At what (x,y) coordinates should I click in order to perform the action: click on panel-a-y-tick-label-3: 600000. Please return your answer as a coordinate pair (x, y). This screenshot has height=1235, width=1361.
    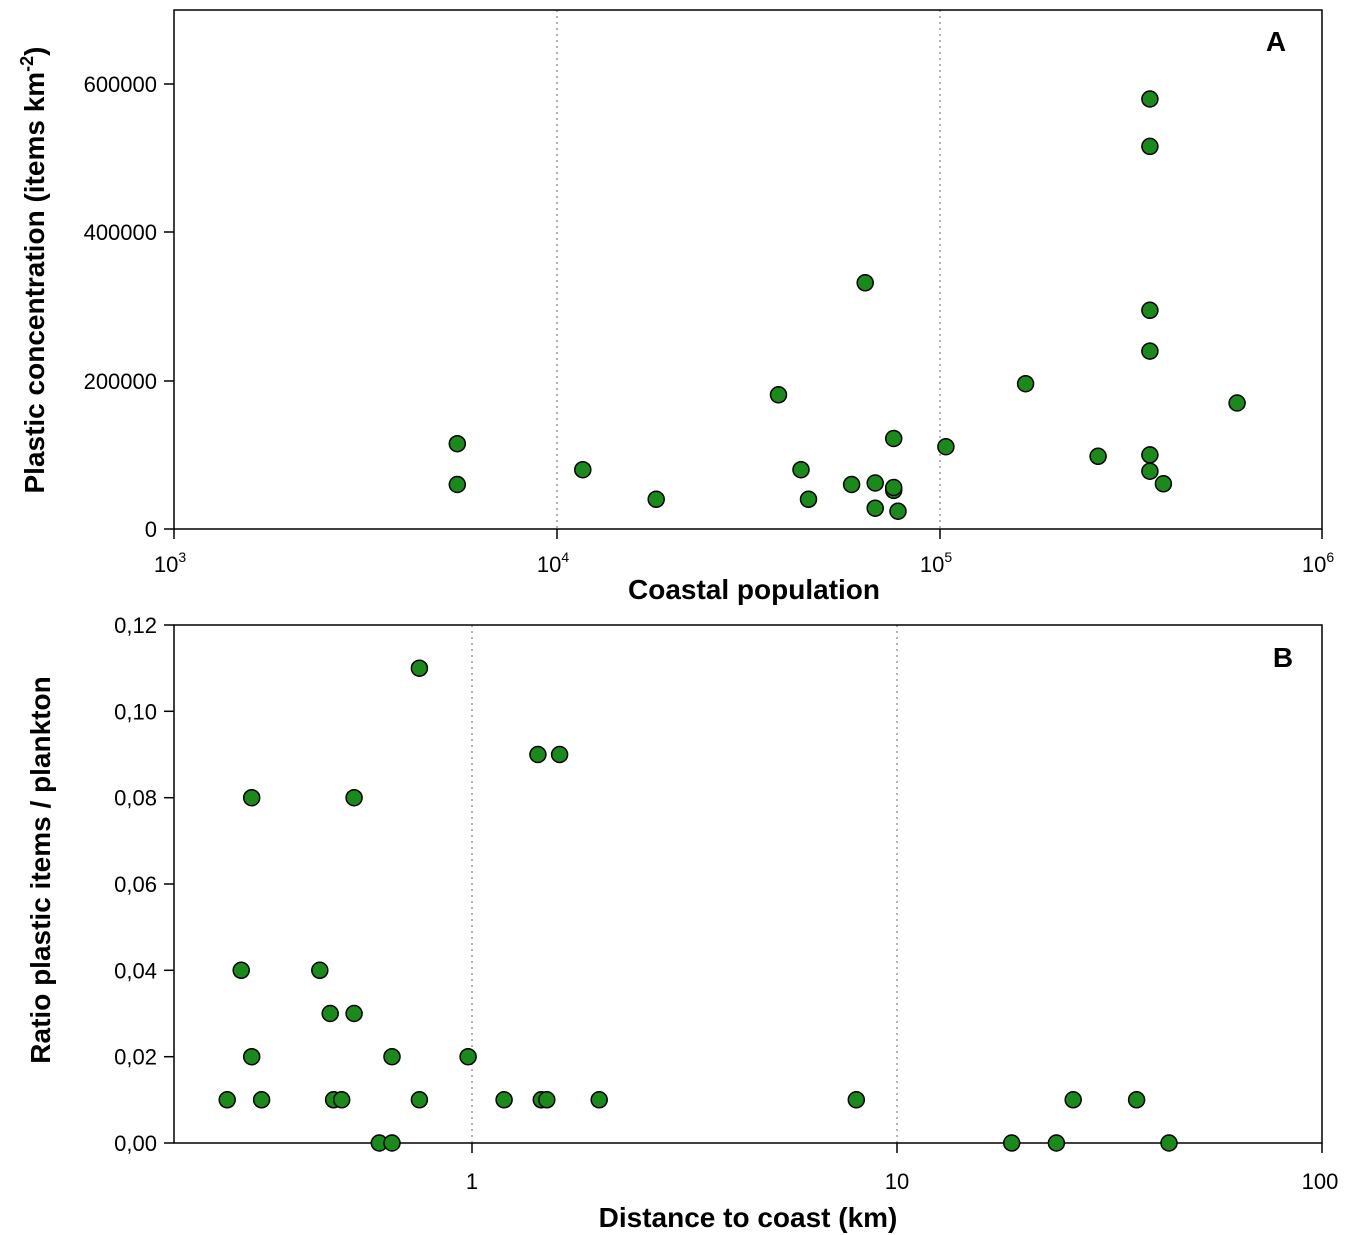
    Looking at the image, I should click on (120, 84).